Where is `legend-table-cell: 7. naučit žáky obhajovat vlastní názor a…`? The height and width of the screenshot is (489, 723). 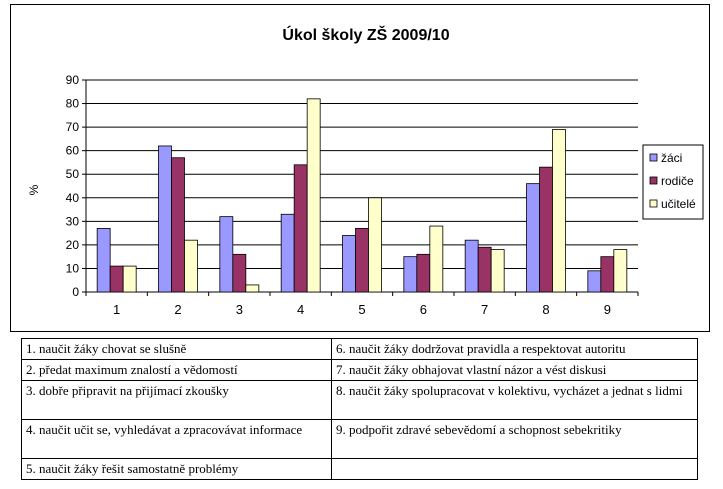
legend-table-cell: 7. naučit žáky obhajovat vlastní názor a… is located at coordinates (514, 370).